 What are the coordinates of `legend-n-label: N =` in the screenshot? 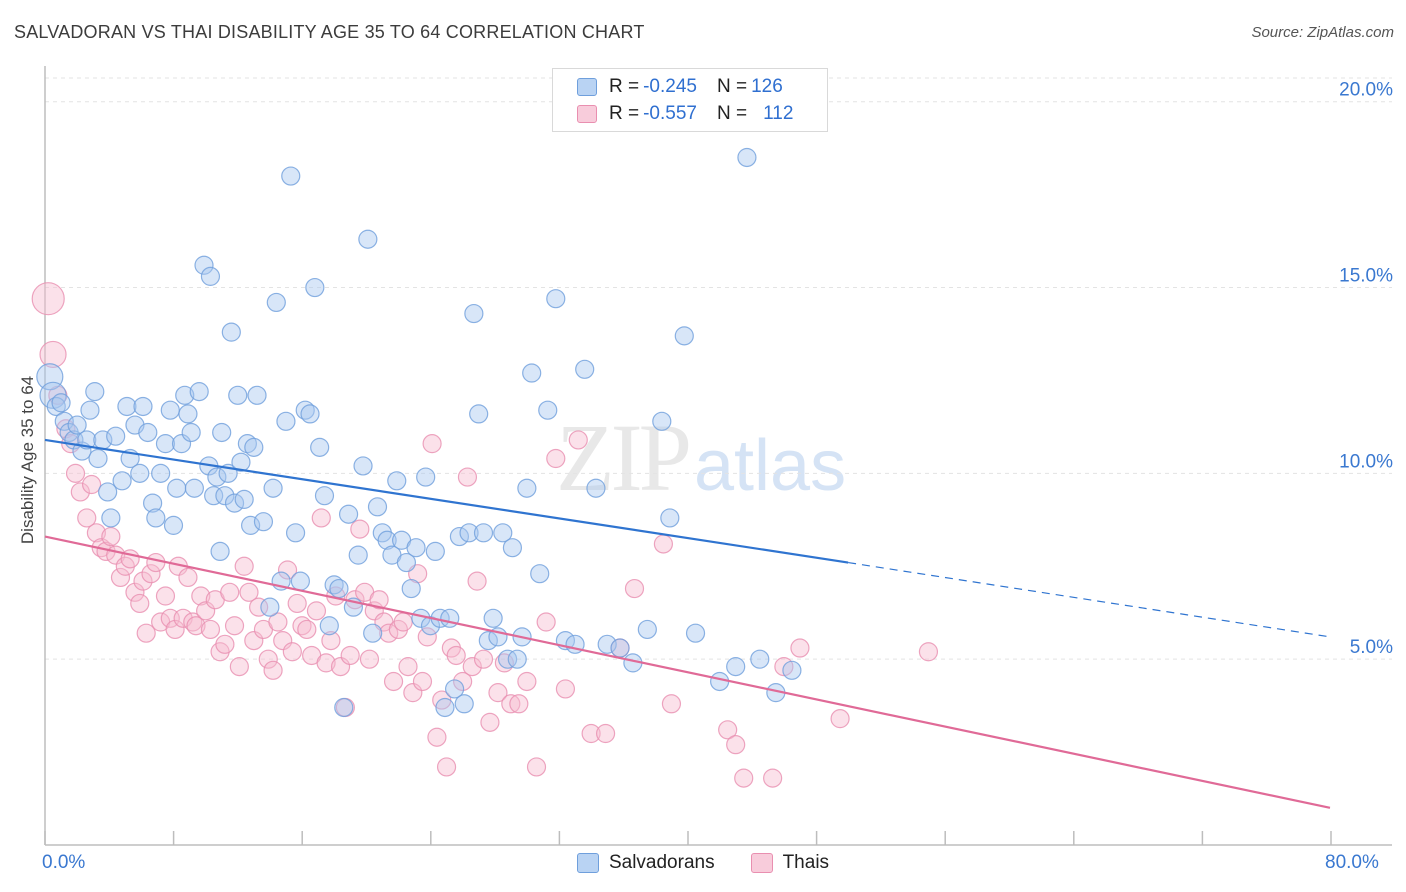 It's located at (732, 113).